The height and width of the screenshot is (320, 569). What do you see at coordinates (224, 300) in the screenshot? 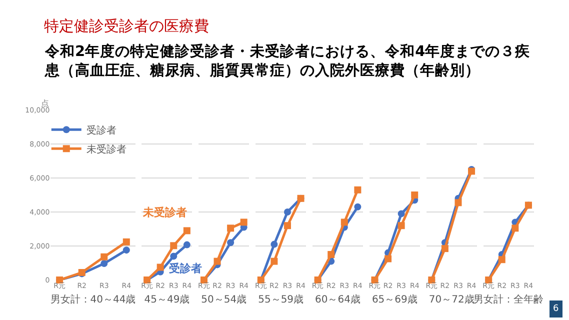
I see `x-axis-title: 50～54歳` at bounding box center [224, 300].